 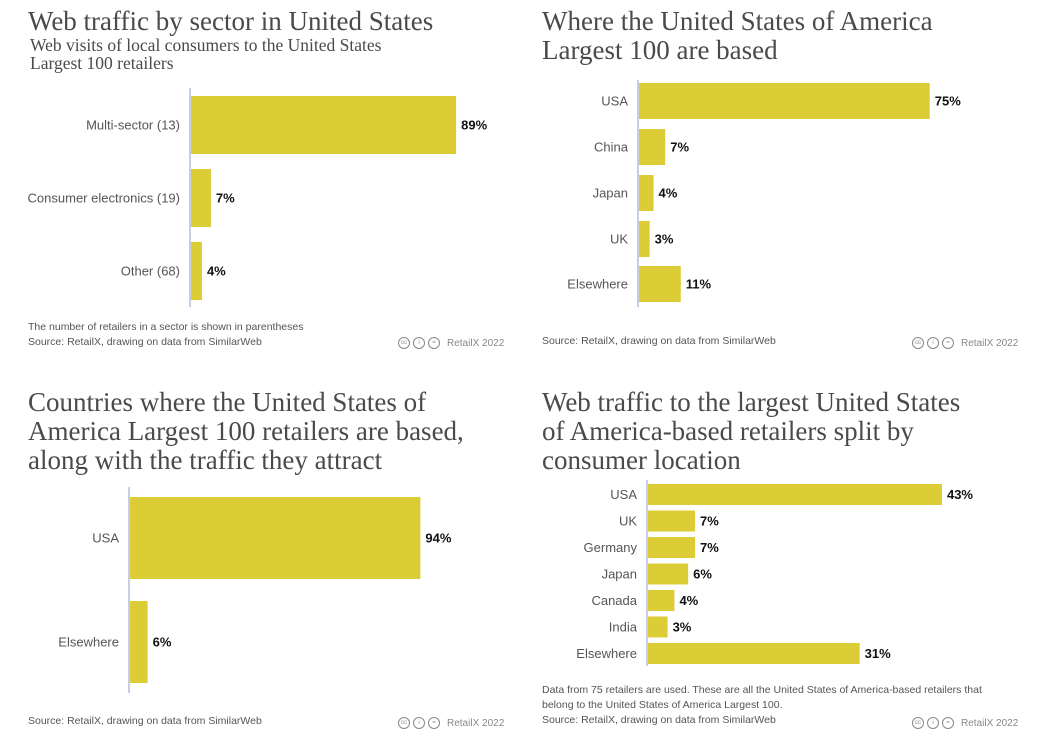 I want to click on value-label: 43%, so click(x=960, y=494).